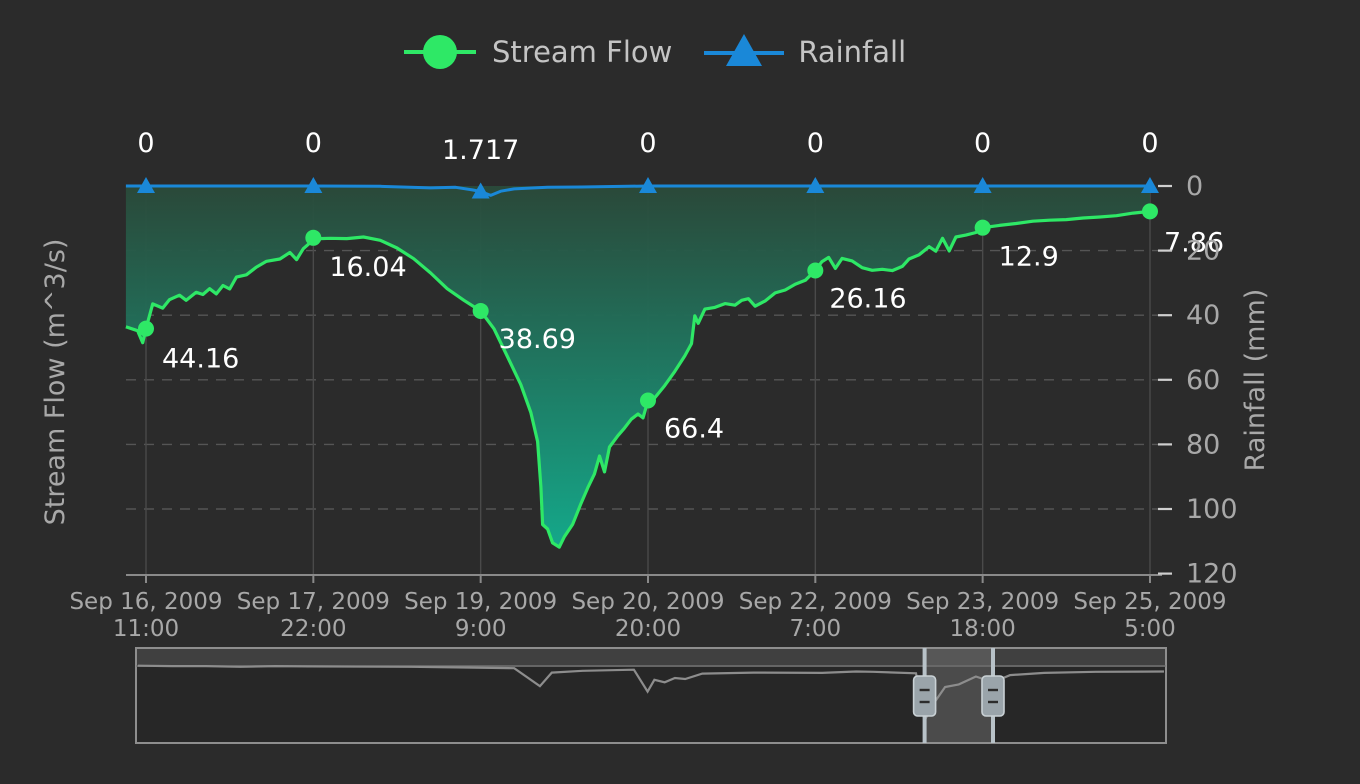 This screenshot has height=784, width=1360. What do you see at coordinates (146, 629) in the screenshot?
I see `x-axis-tick-label-time: 11:00` at bounding box center [146, 629].